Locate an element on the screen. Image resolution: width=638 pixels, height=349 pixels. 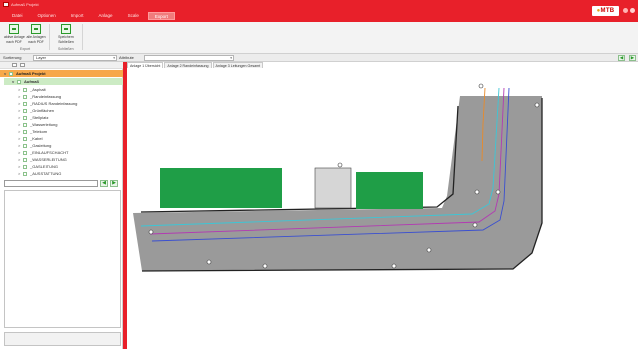
menu-scale: Scale is located at coordinates (133, 15).